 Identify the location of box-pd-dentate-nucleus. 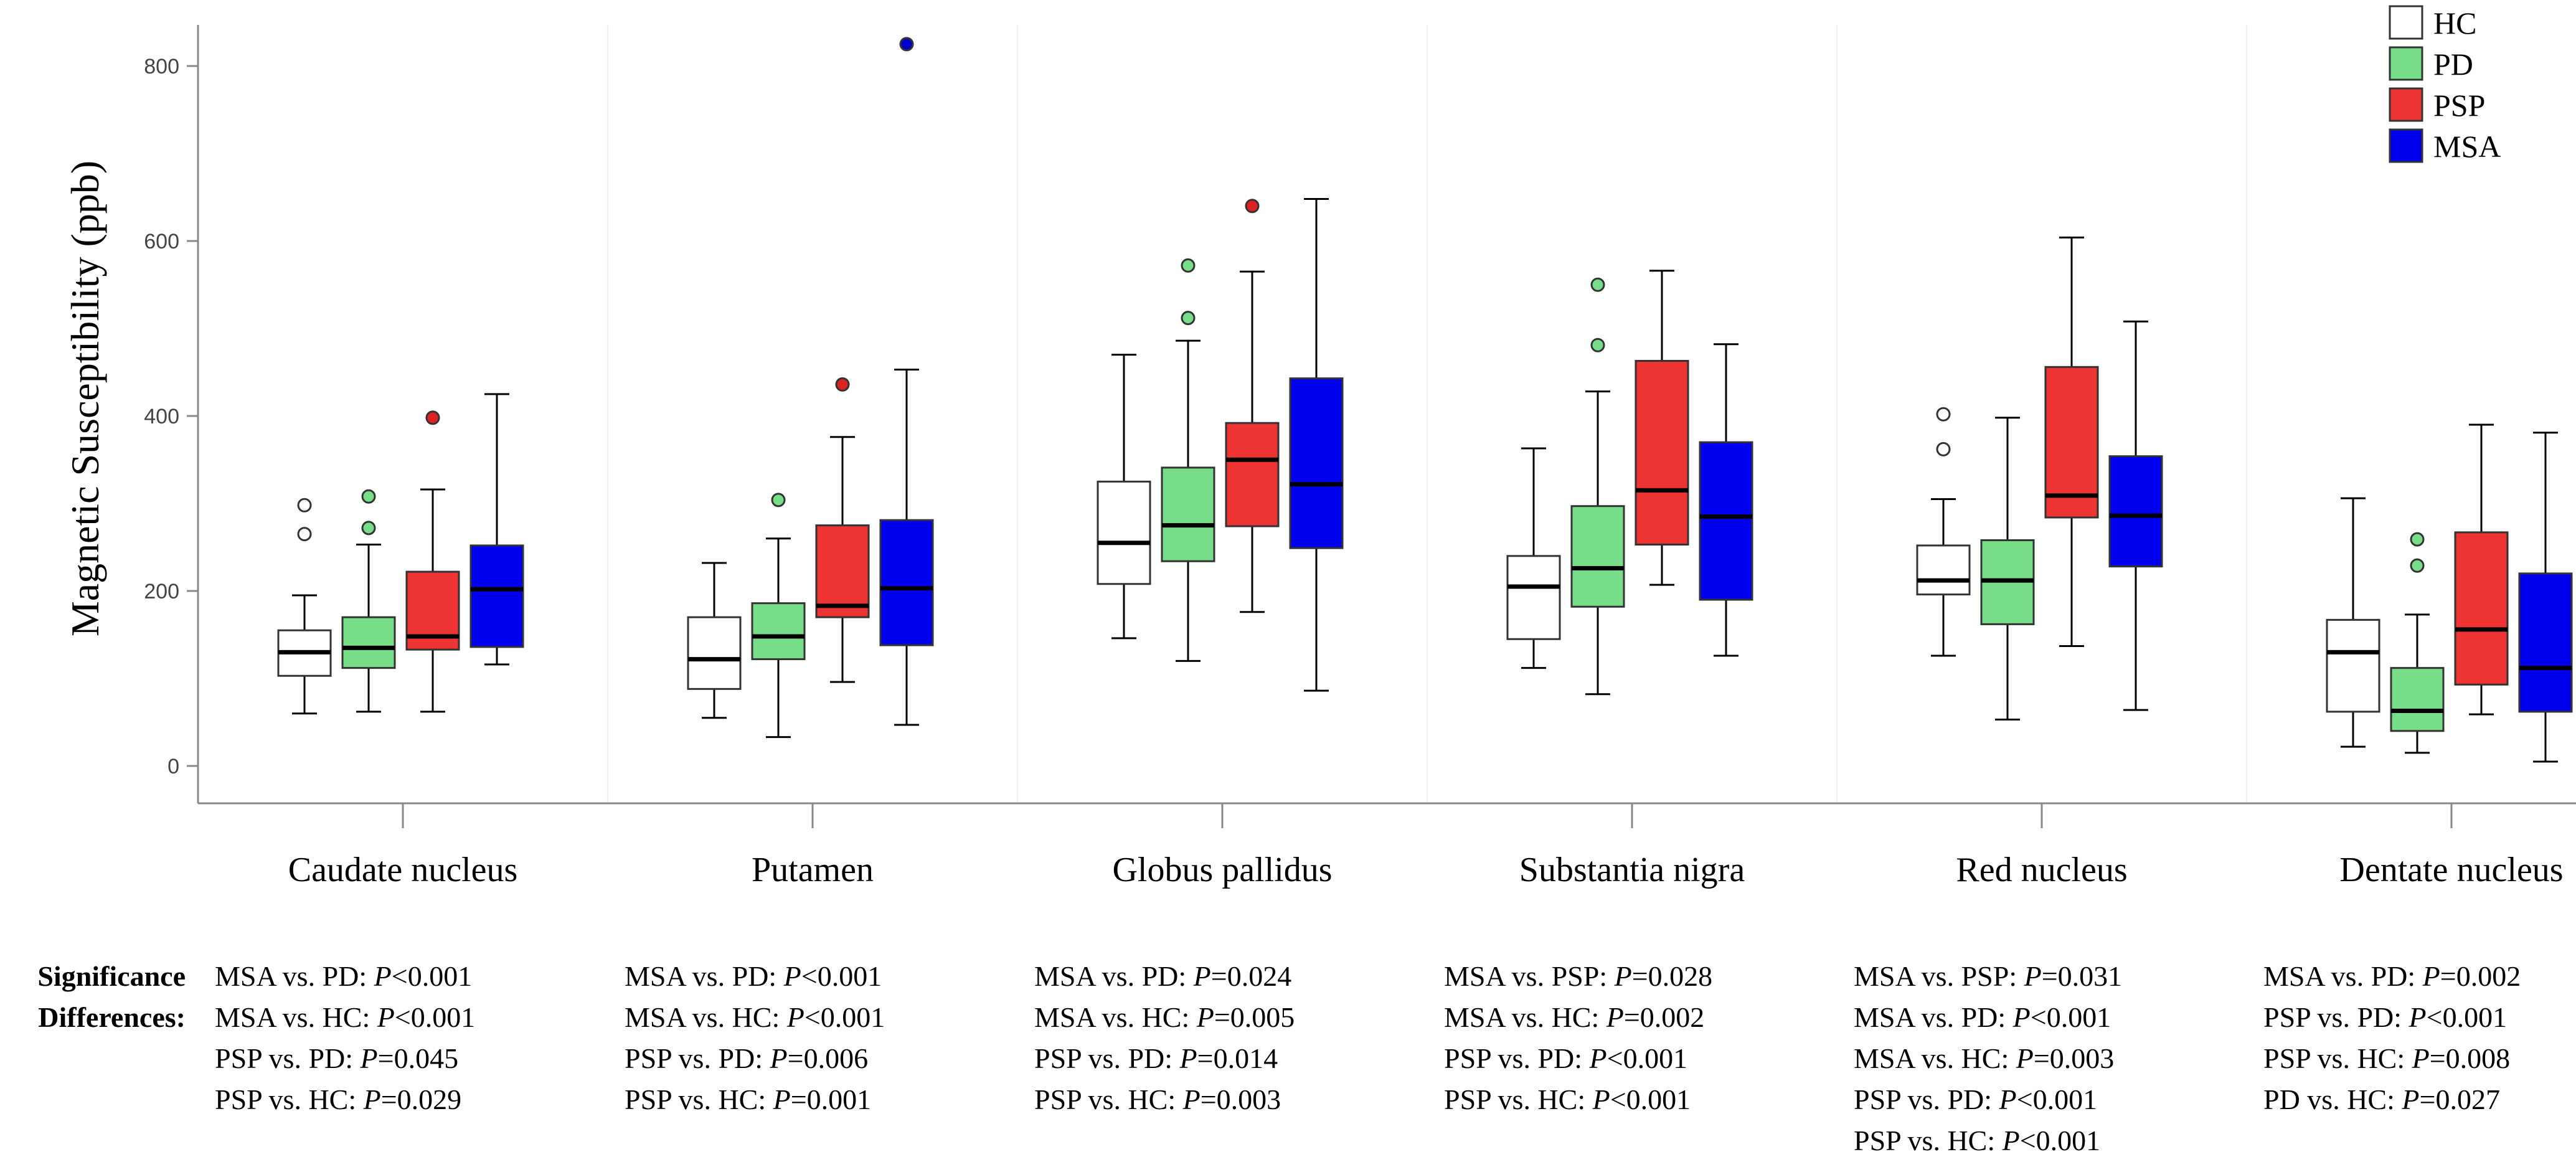
(2417, 700).